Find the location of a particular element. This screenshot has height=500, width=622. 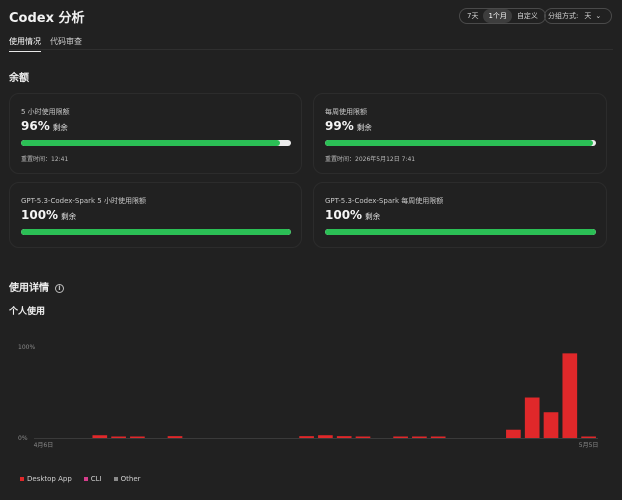

info-icon: i is located at coordinates (59, 288).